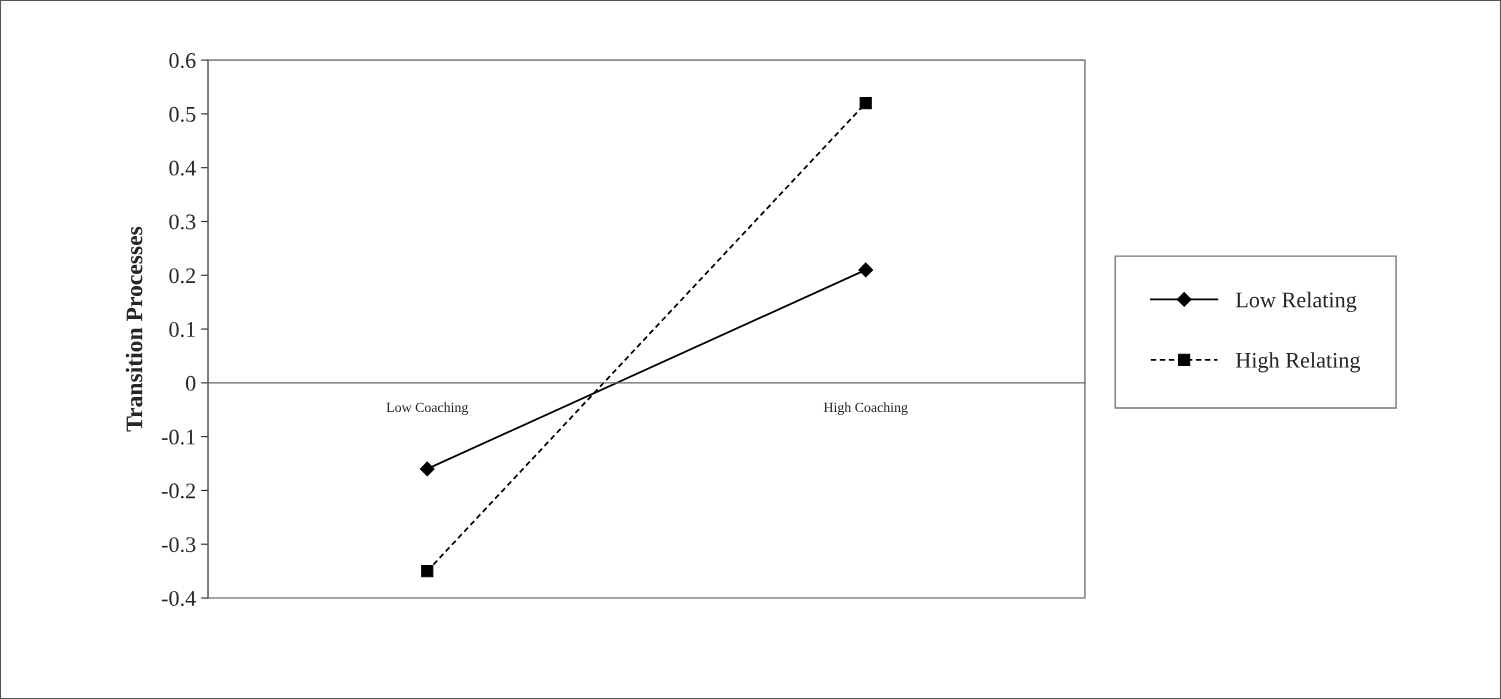 This screenshot has width=1501, height=699. Describe the element at coordinates (182, 222) in the screenshot. I see `y-tick-label: 0.3` at that location.